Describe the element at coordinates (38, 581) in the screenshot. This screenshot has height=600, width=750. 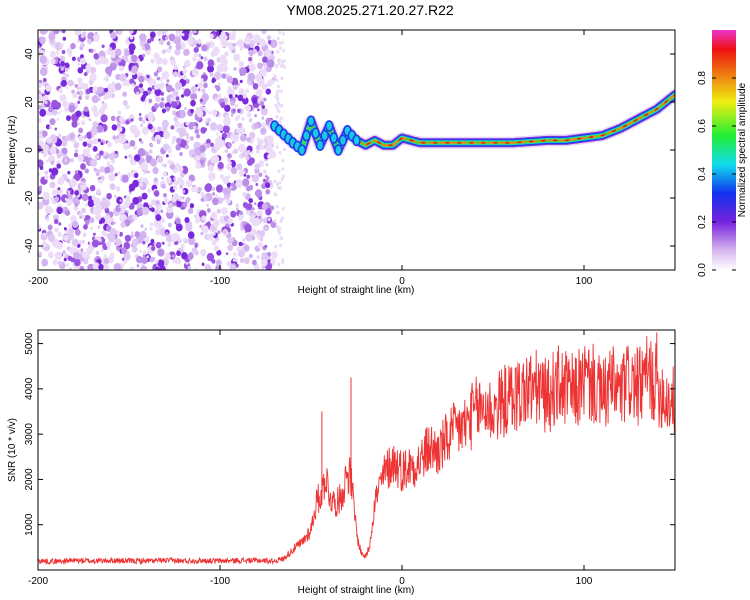
I see `snr-x-tick-label: -200` at that location.